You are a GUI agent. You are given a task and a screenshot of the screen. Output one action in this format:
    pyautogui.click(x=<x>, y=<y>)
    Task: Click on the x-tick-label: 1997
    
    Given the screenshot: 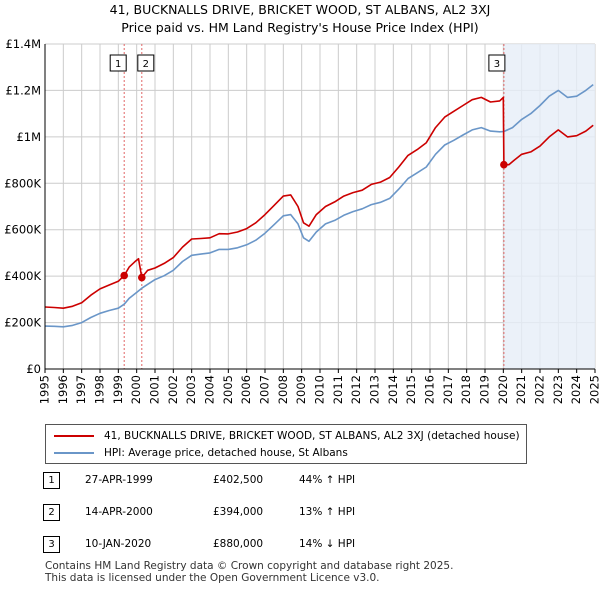 What is the action you would take?
    pyautogui.click(x=81, y=389)
    